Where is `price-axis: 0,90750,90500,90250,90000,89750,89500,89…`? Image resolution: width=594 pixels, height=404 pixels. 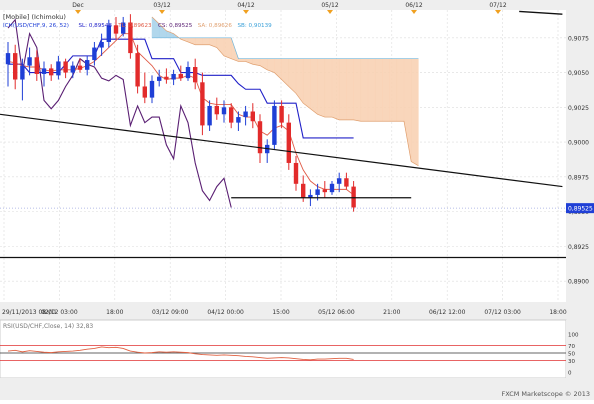 price-axis: 0,90750,90500,90250,90000,89750,89500,89… is located at coordinates (580, 156).